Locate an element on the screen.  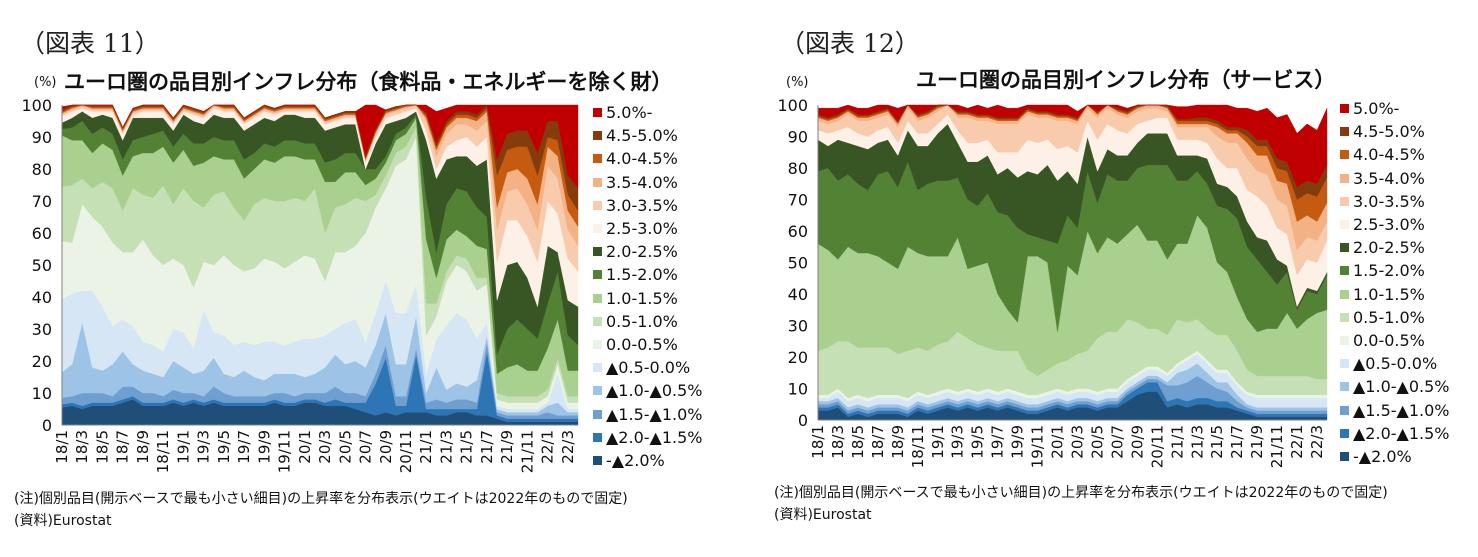
x-tick-label: 20/9 is located at coordinates (1137, 442).